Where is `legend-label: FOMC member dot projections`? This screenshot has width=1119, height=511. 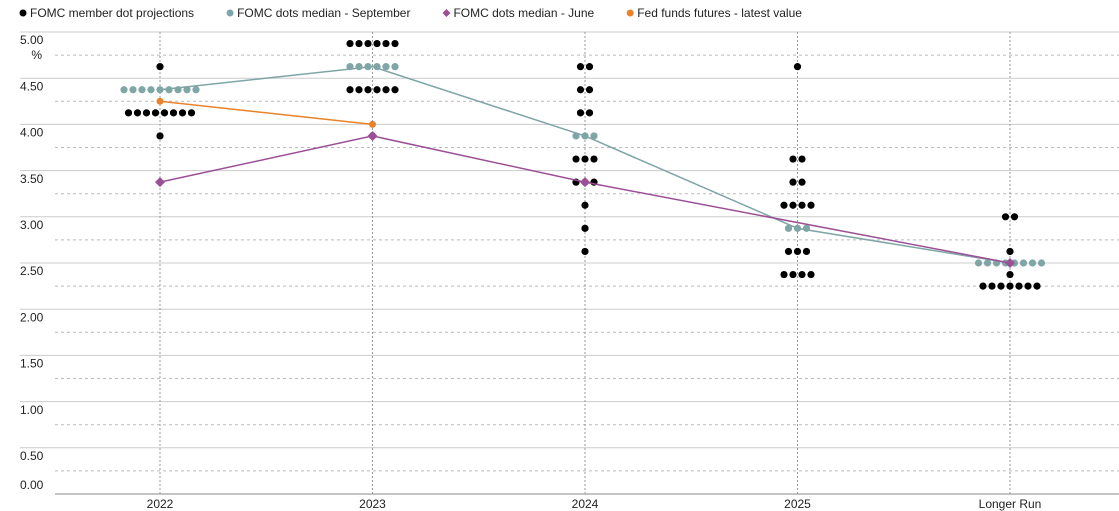 legend-label: FOMC member dot projections is located at coordinates (112, 13).